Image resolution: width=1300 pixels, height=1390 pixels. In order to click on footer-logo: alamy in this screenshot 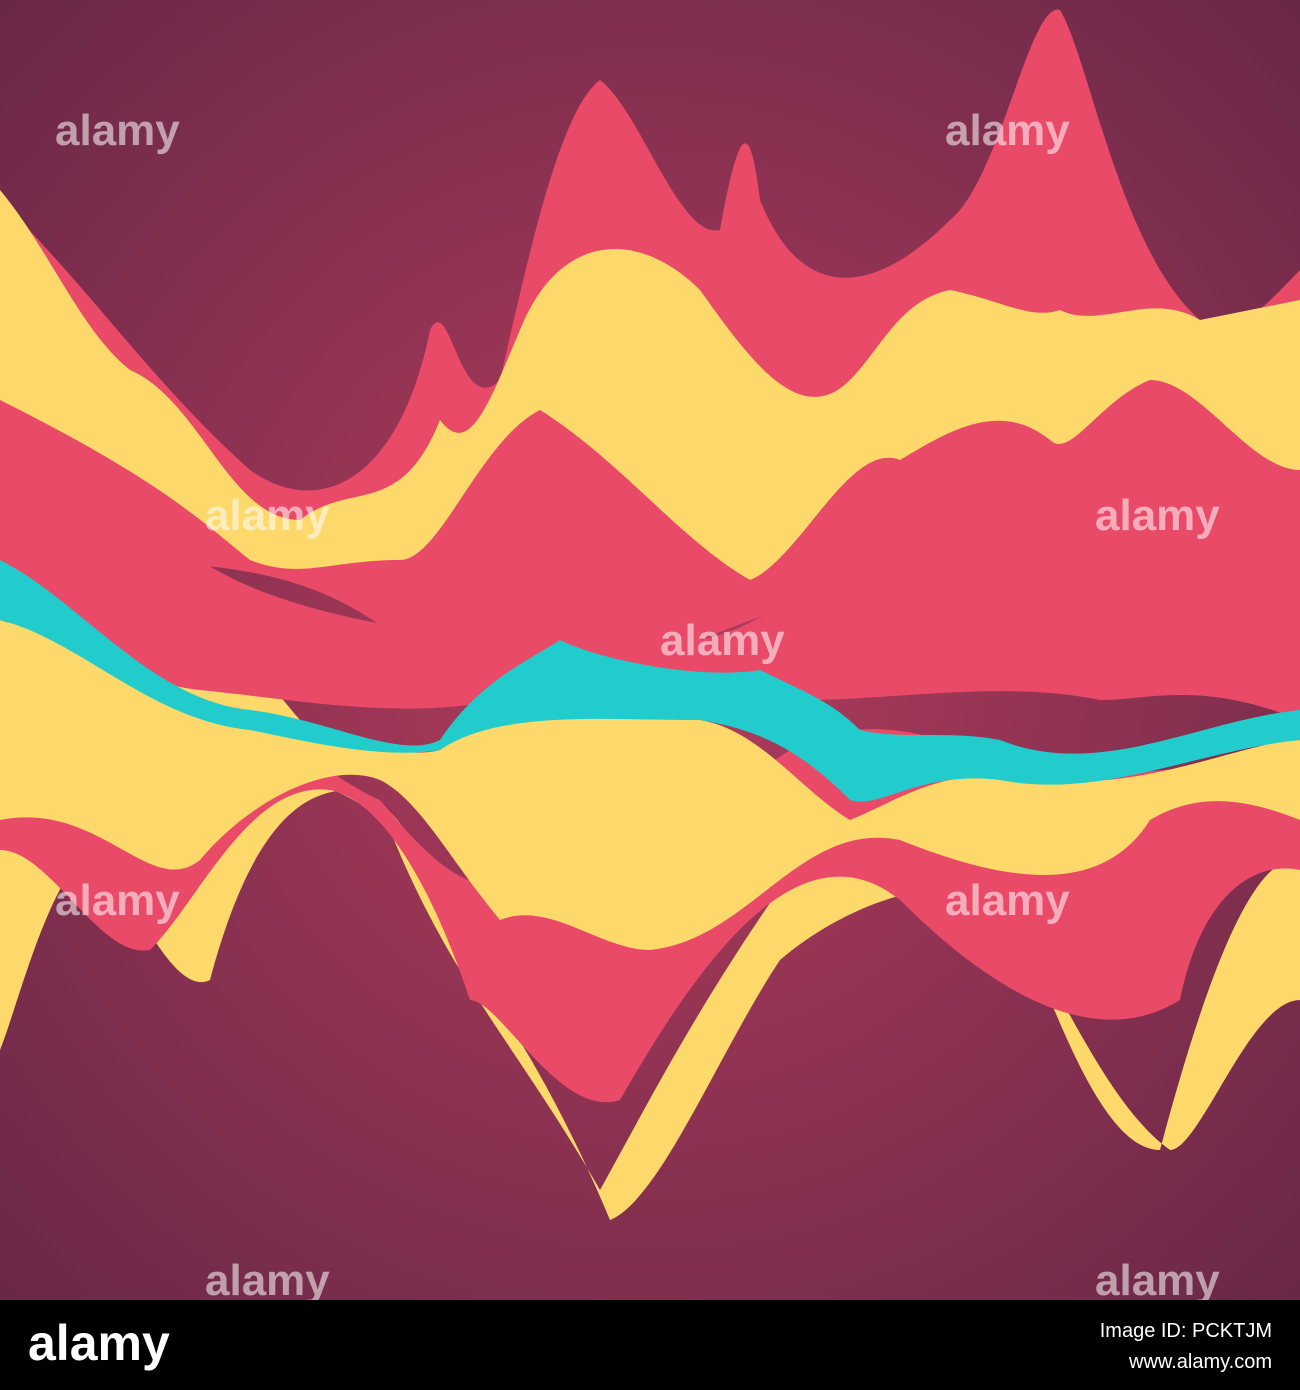, I will do `click(99, 1343)`.